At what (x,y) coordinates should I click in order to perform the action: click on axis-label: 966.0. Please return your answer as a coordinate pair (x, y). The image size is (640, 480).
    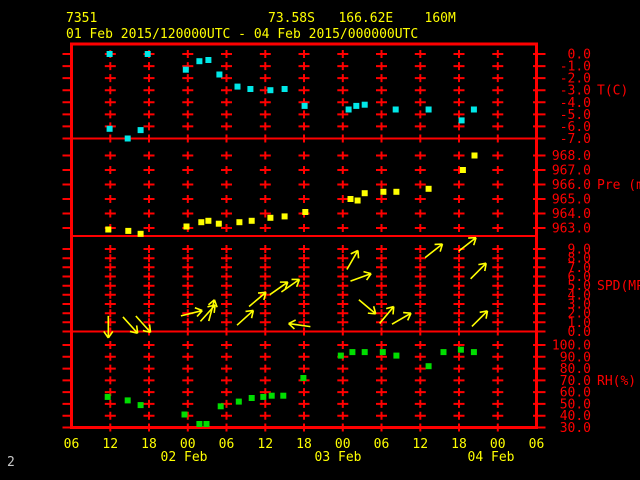
    Looking at the image, I should click on (571, 185).